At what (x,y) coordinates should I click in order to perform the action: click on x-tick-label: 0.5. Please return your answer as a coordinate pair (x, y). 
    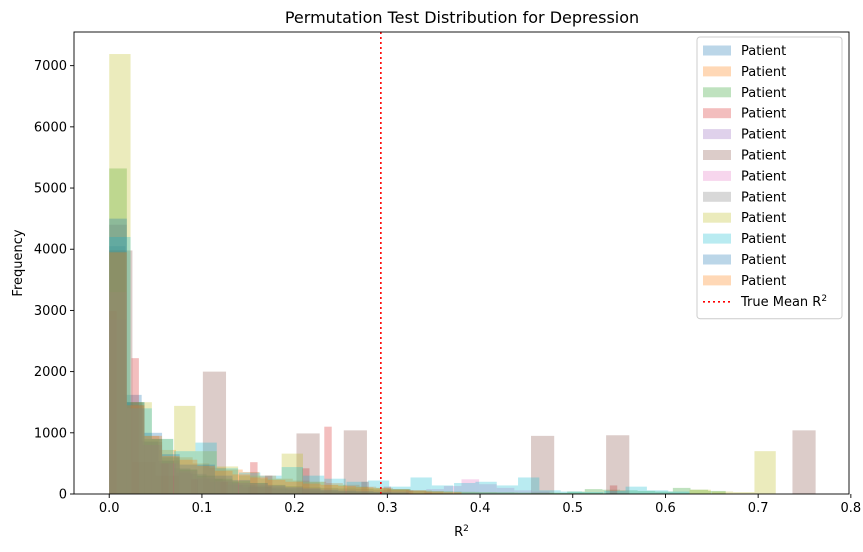
    Looking at the image, I should click on (572, 508).